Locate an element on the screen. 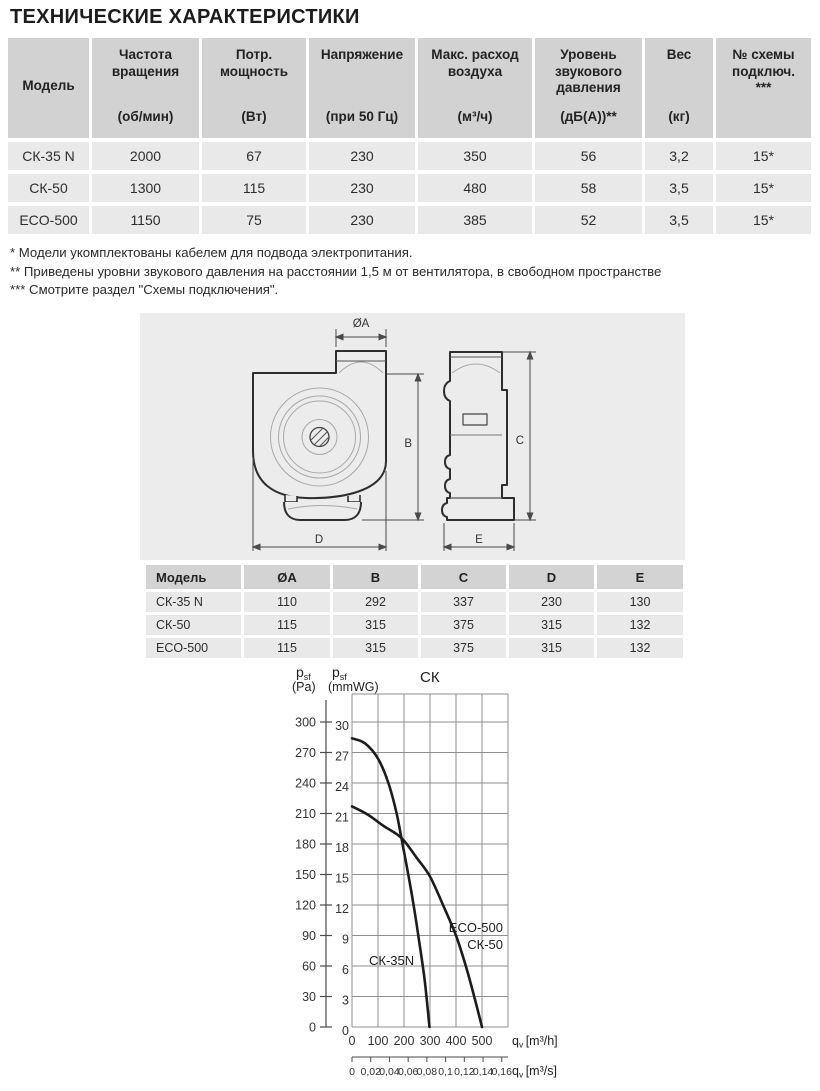 This screenshot has height=1091, width=820. pa-tick-label: 240 is located at coordinates (305, 783).